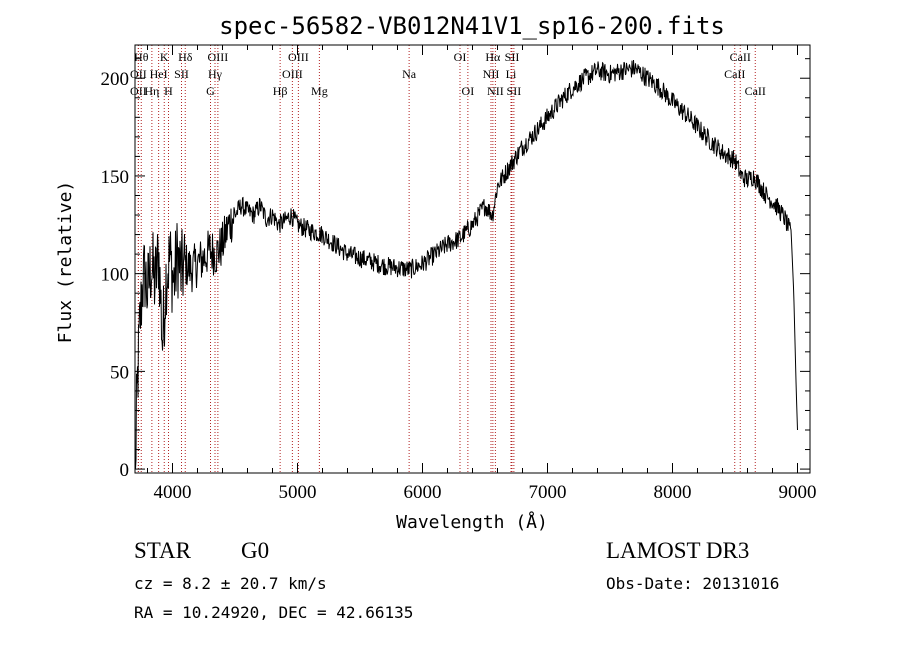 This screenshot has width=900, height=649. I want to click on y-tick-label: 50, so click(119, 372).